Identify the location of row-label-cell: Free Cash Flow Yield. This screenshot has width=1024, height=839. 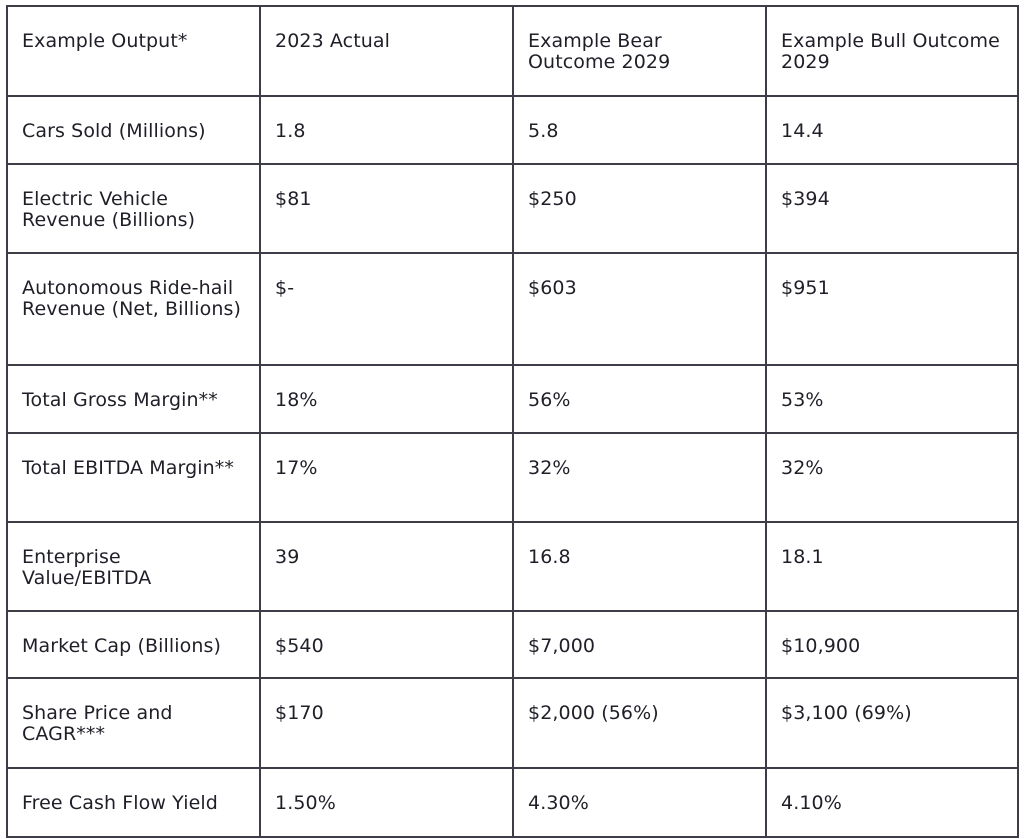
(133, 802).